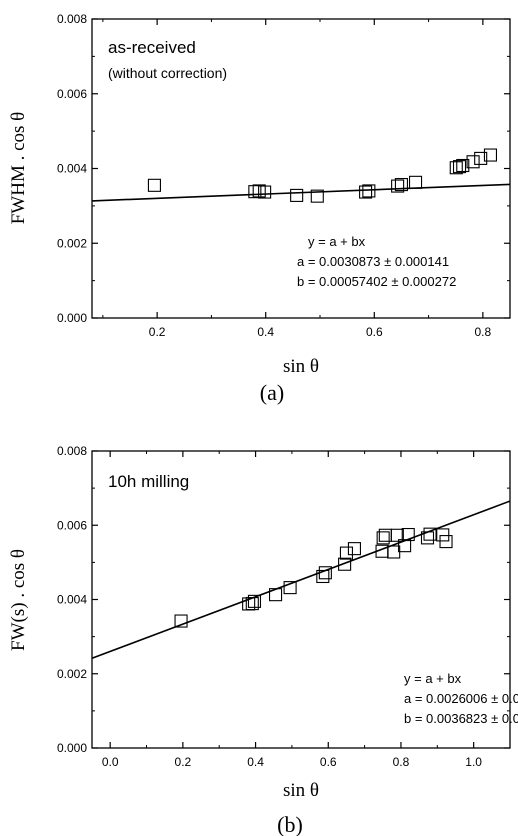 This screenshot has height=836, width=518. I want to click on fit-line, so click(301, 192).